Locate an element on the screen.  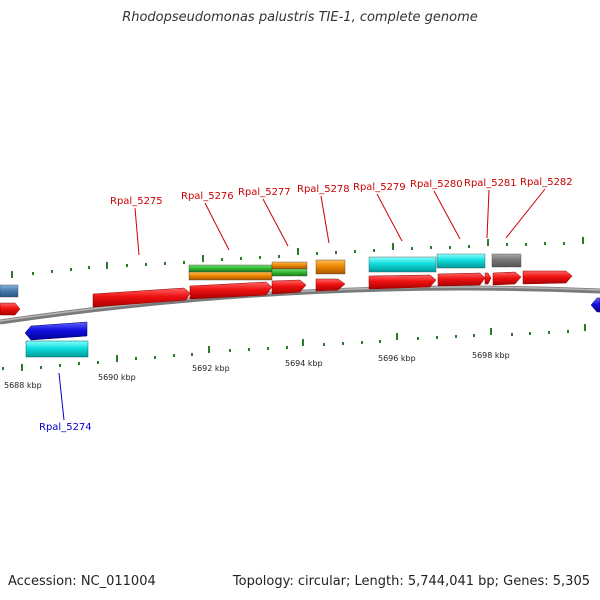
accession-text: Accession: NC_011004 is located at coordinates (82, 581).